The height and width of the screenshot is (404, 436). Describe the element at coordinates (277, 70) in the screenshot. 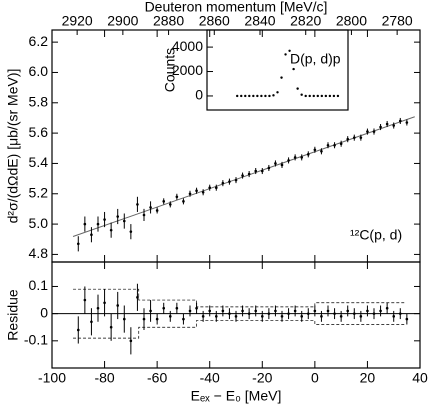

I see `plot-frame` at that location.